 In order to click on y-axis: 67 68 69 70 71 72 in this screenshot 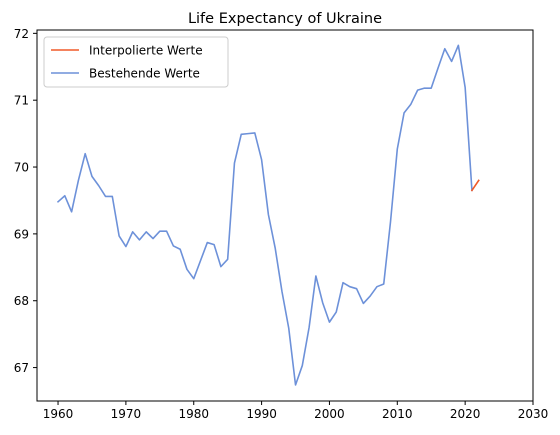, I will do `click(25, 201)`.